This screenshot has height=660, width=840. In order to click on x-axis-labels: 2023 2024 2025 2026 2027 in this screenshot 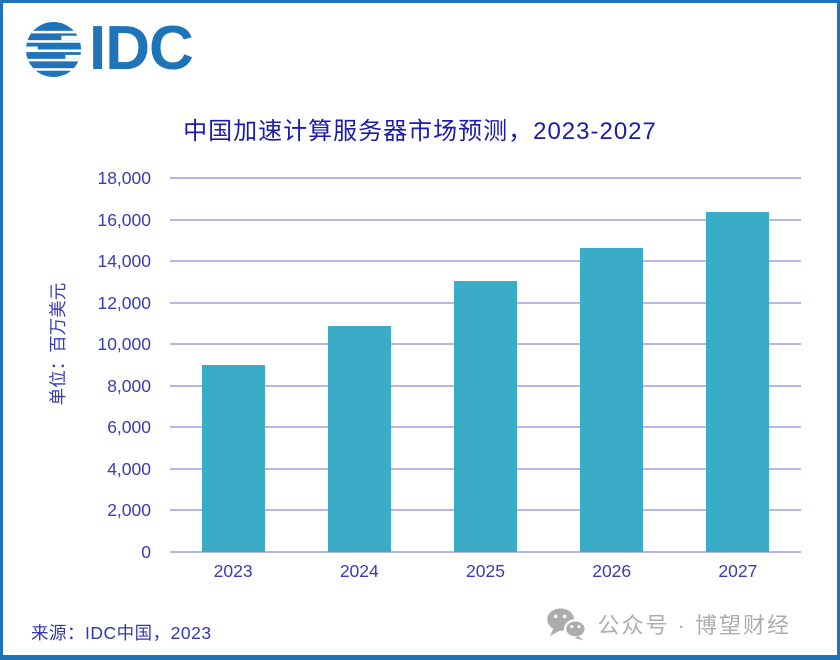, I will do `click(485, 574)`.